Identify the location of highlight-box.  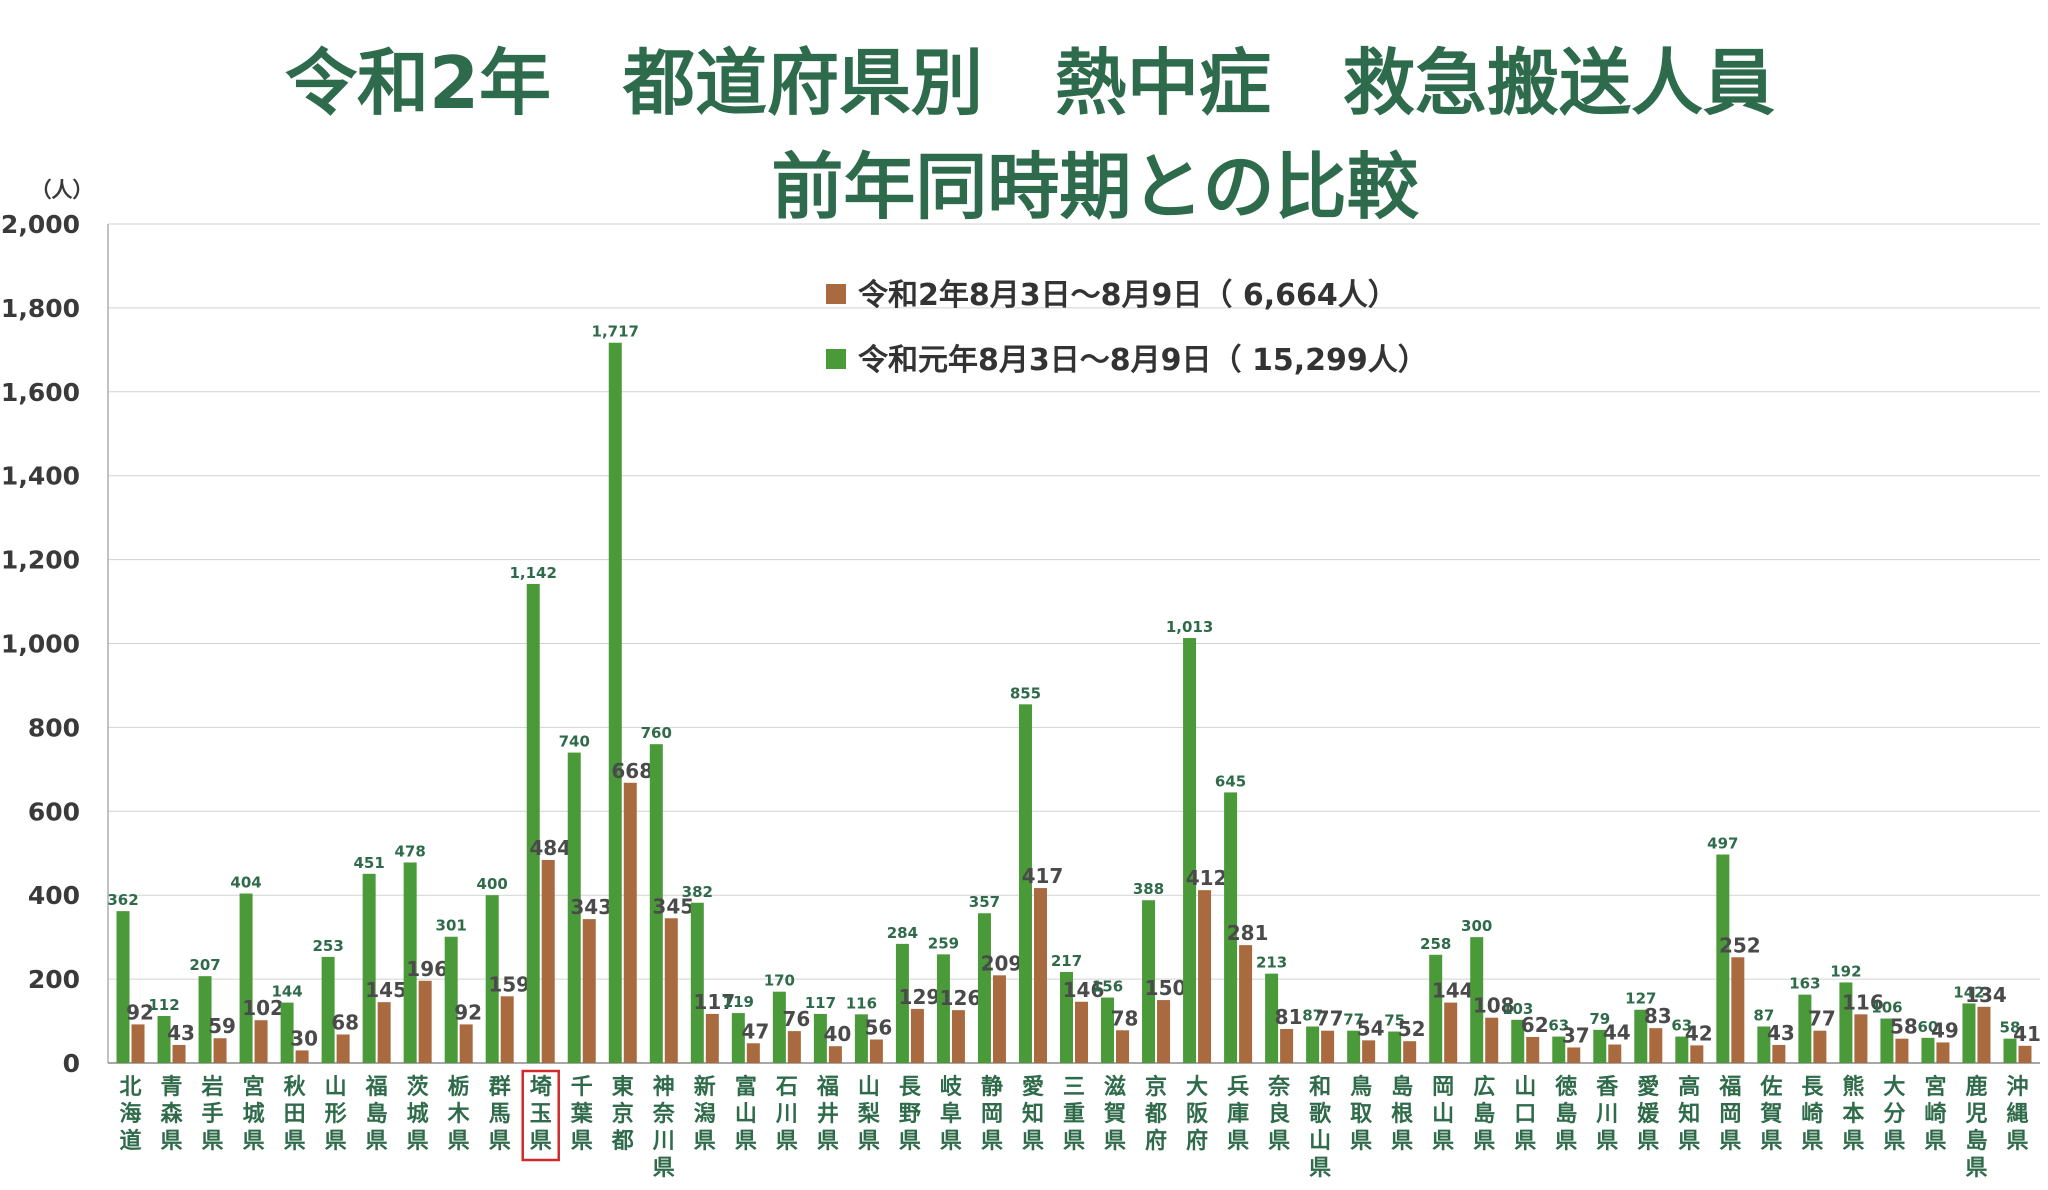
(540, 1115).